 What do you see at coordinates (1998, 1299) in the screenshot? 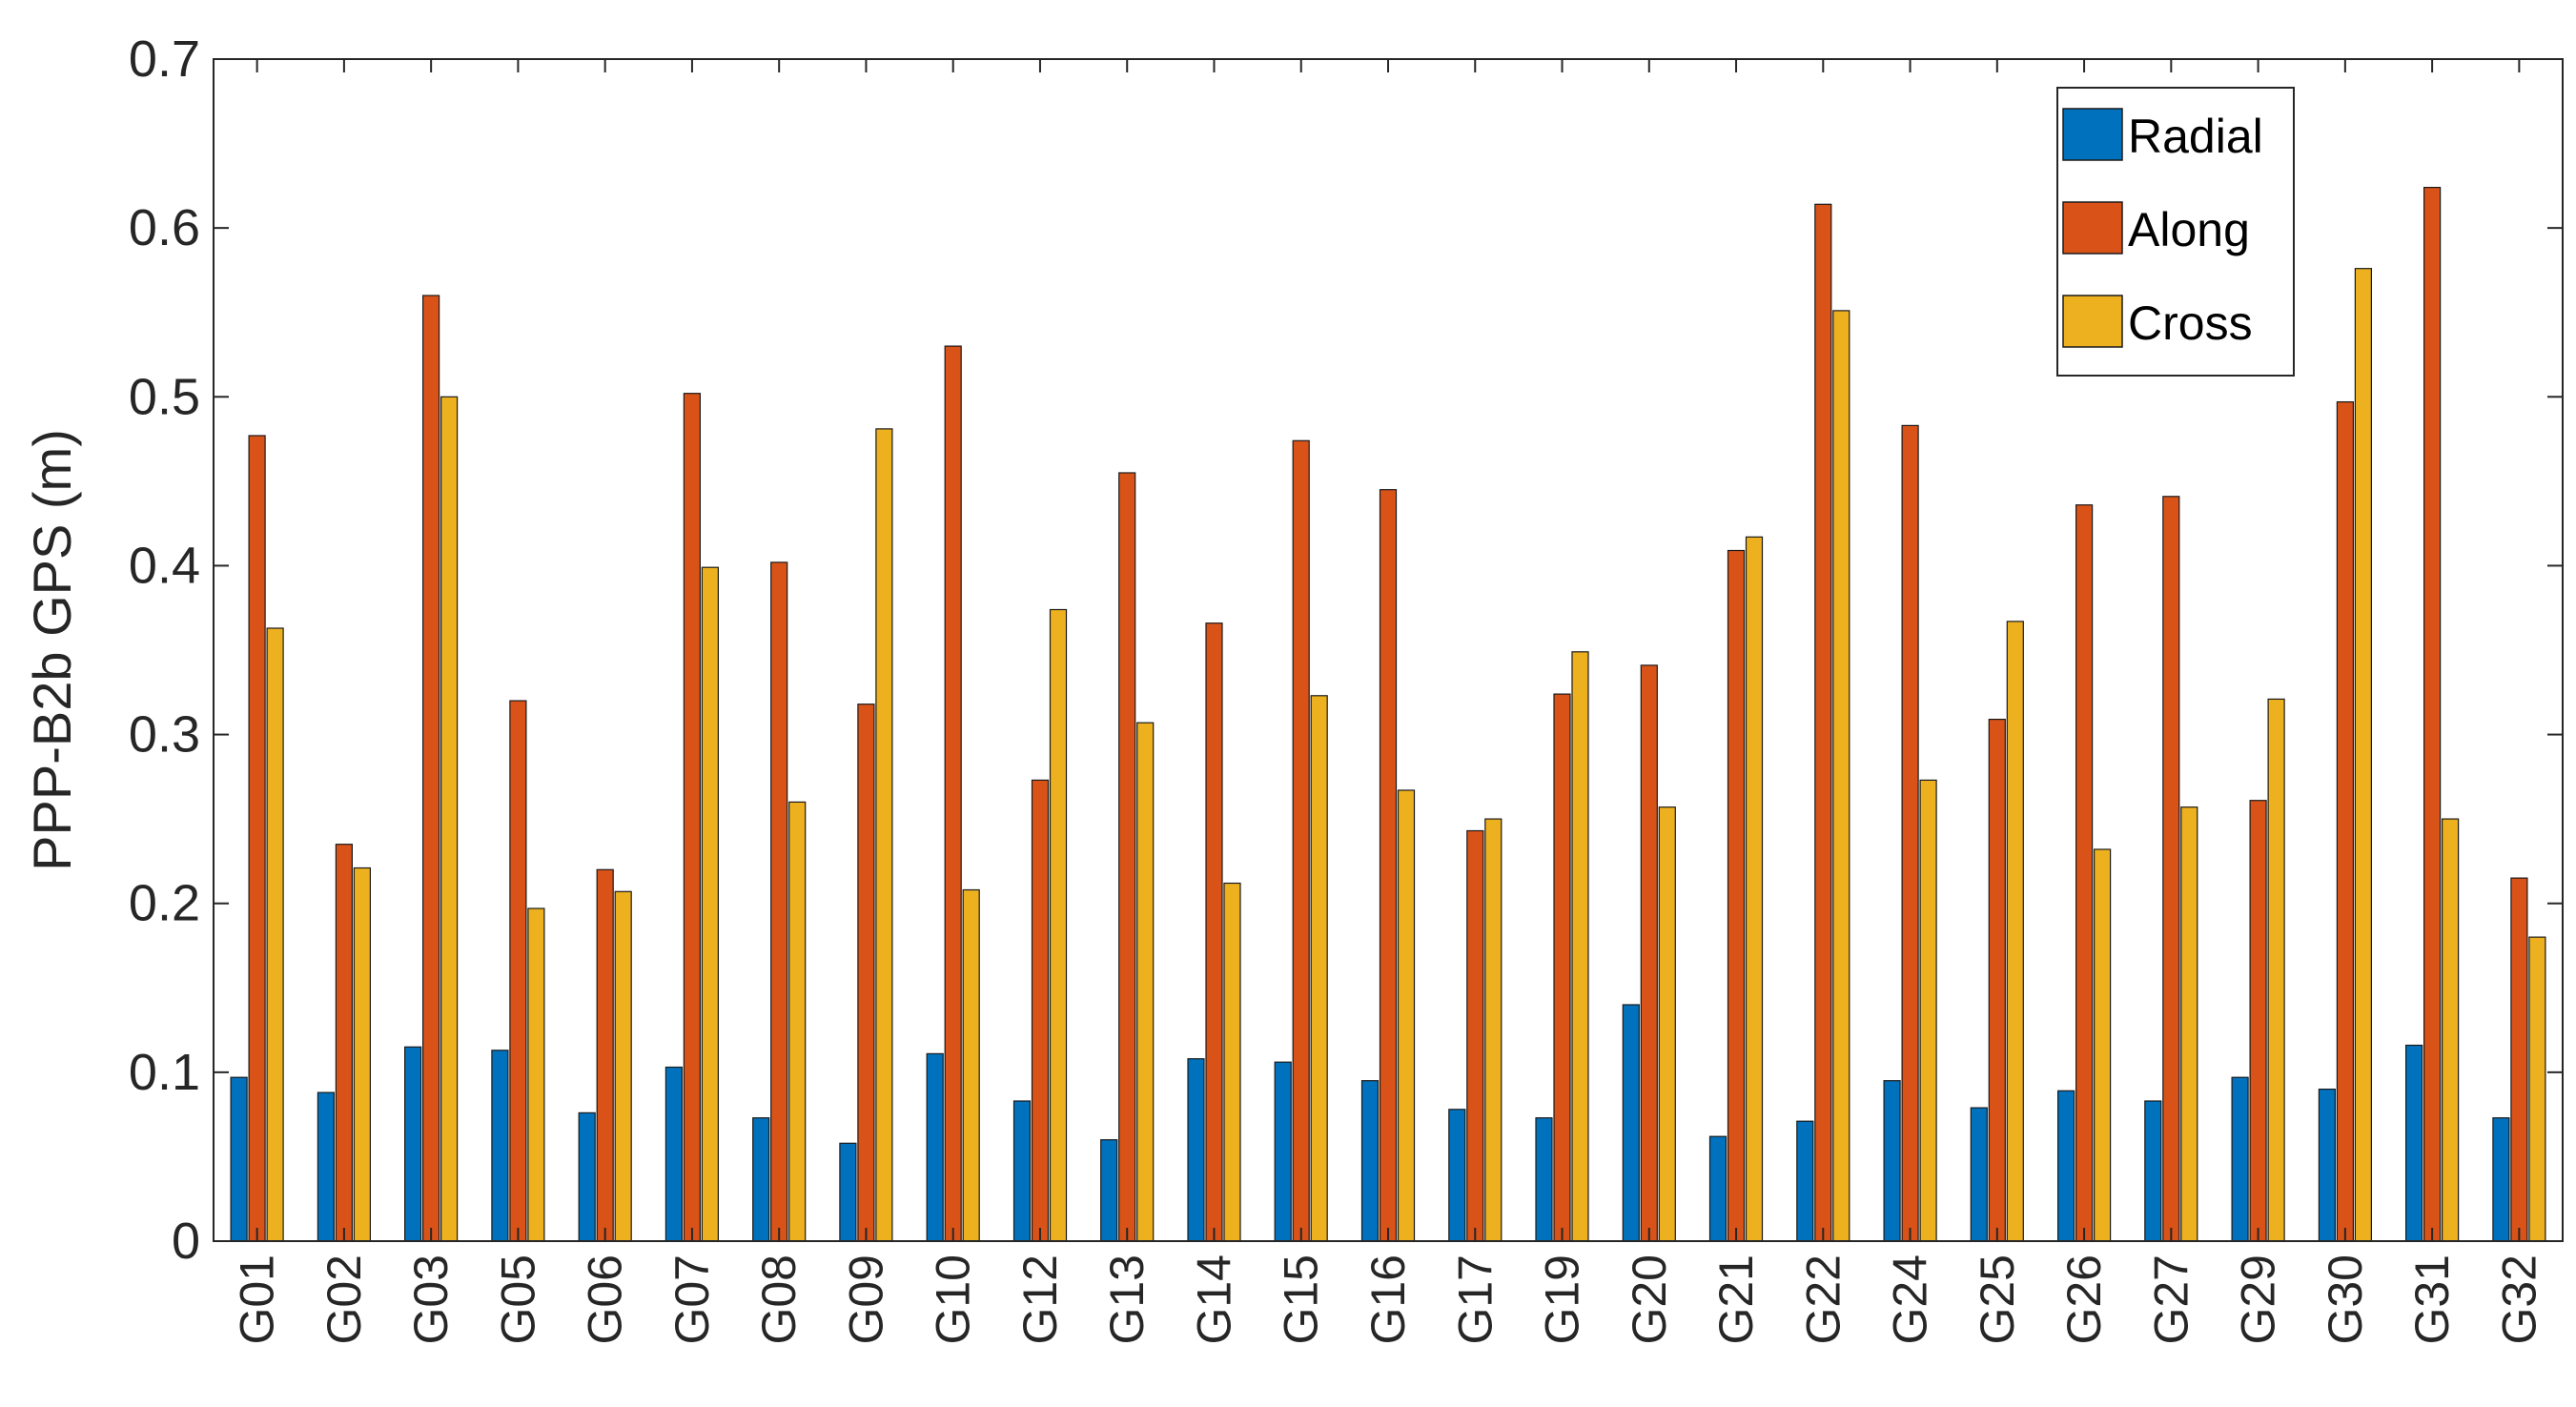
I see `x-tick-label-g25: G25` at bounding box center [1998, 1299].